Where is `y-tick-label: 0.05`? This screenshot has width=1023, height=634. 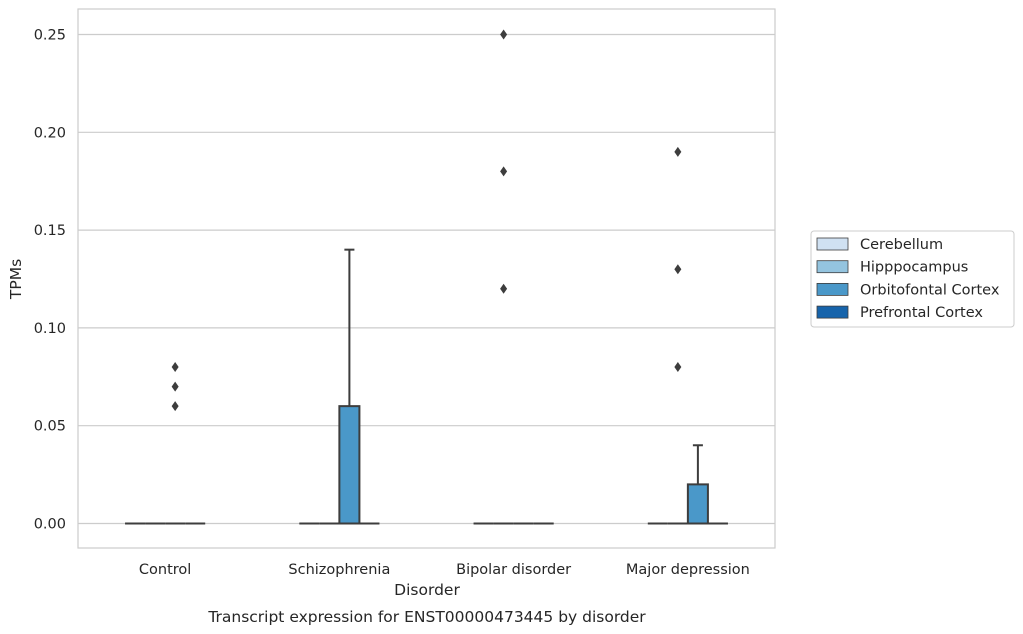 y-tick-label: 0.05 is located at coordinates (50, 427).